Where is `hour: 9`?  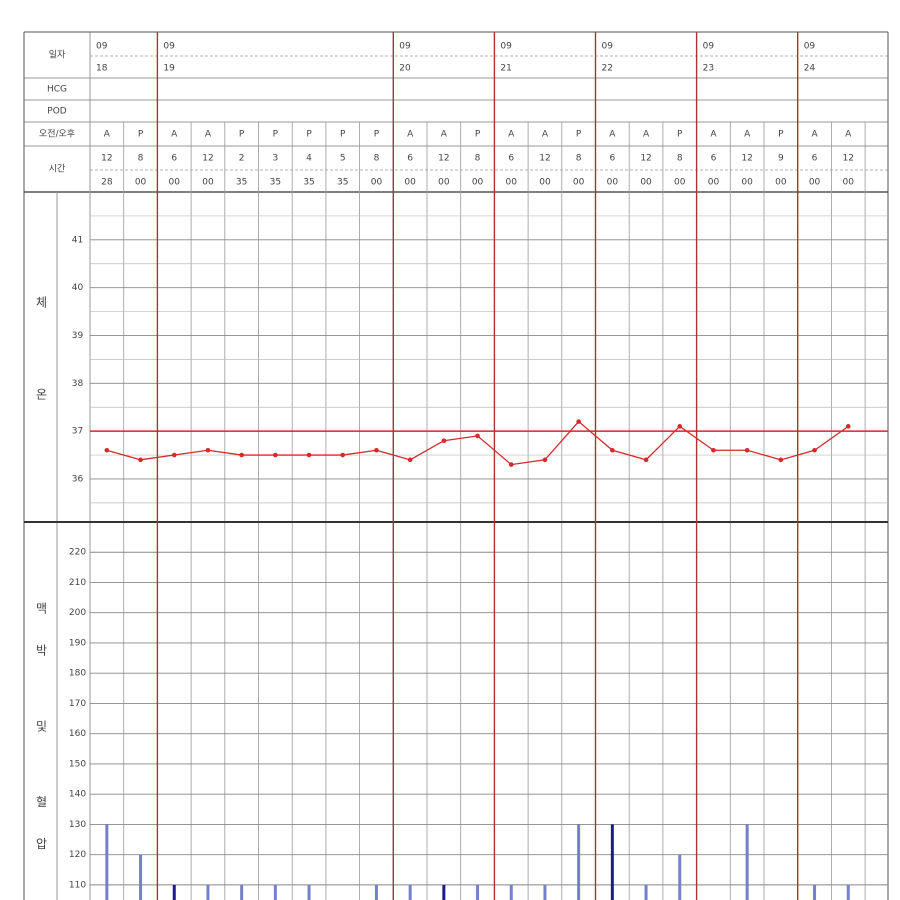 hour: 9 is located at coordinates (781, 159).